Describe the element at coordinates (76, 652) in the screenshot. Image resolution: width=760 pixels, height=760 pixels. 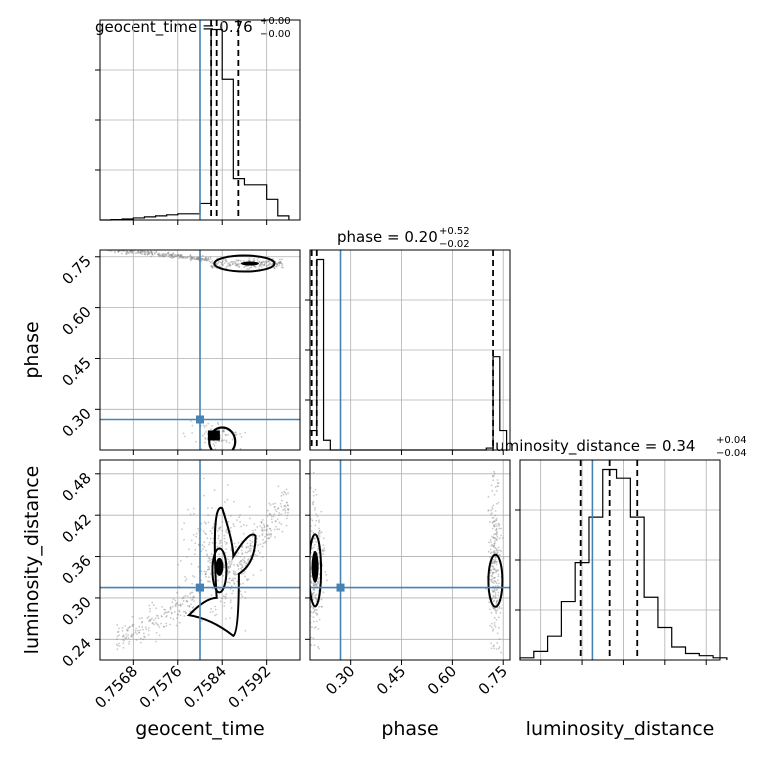
I see `tick-label-y-luminosity_distance-0: 0.24` at that location.